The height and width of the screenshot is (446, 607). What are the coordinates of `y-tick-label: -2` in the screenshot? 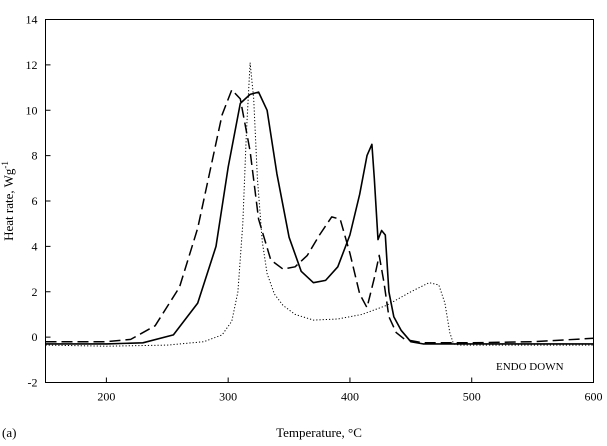 It's located at (33, 383).